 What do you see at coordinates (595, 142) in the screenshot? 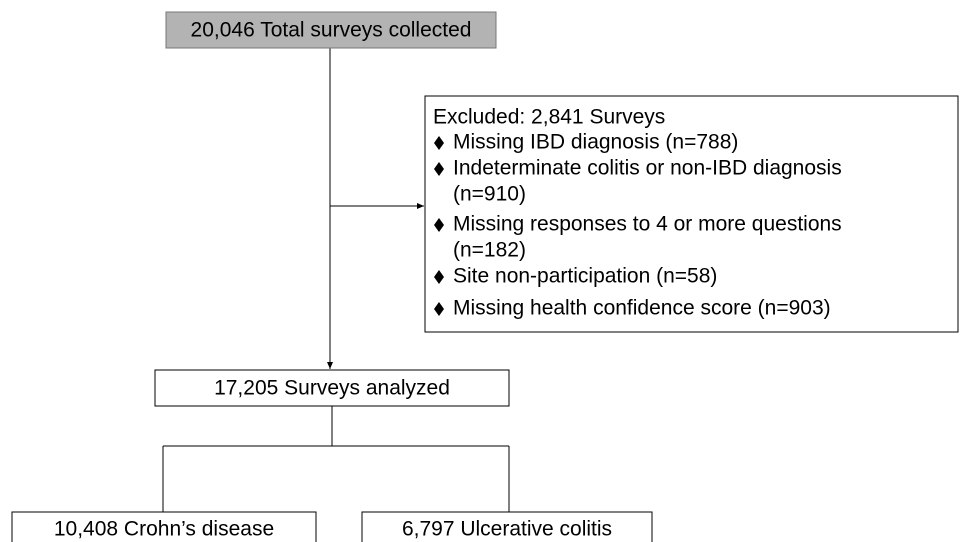
I see `exclusion-item: Missing IBD diagnosis (n=788)` at bounding box center [595, 142].